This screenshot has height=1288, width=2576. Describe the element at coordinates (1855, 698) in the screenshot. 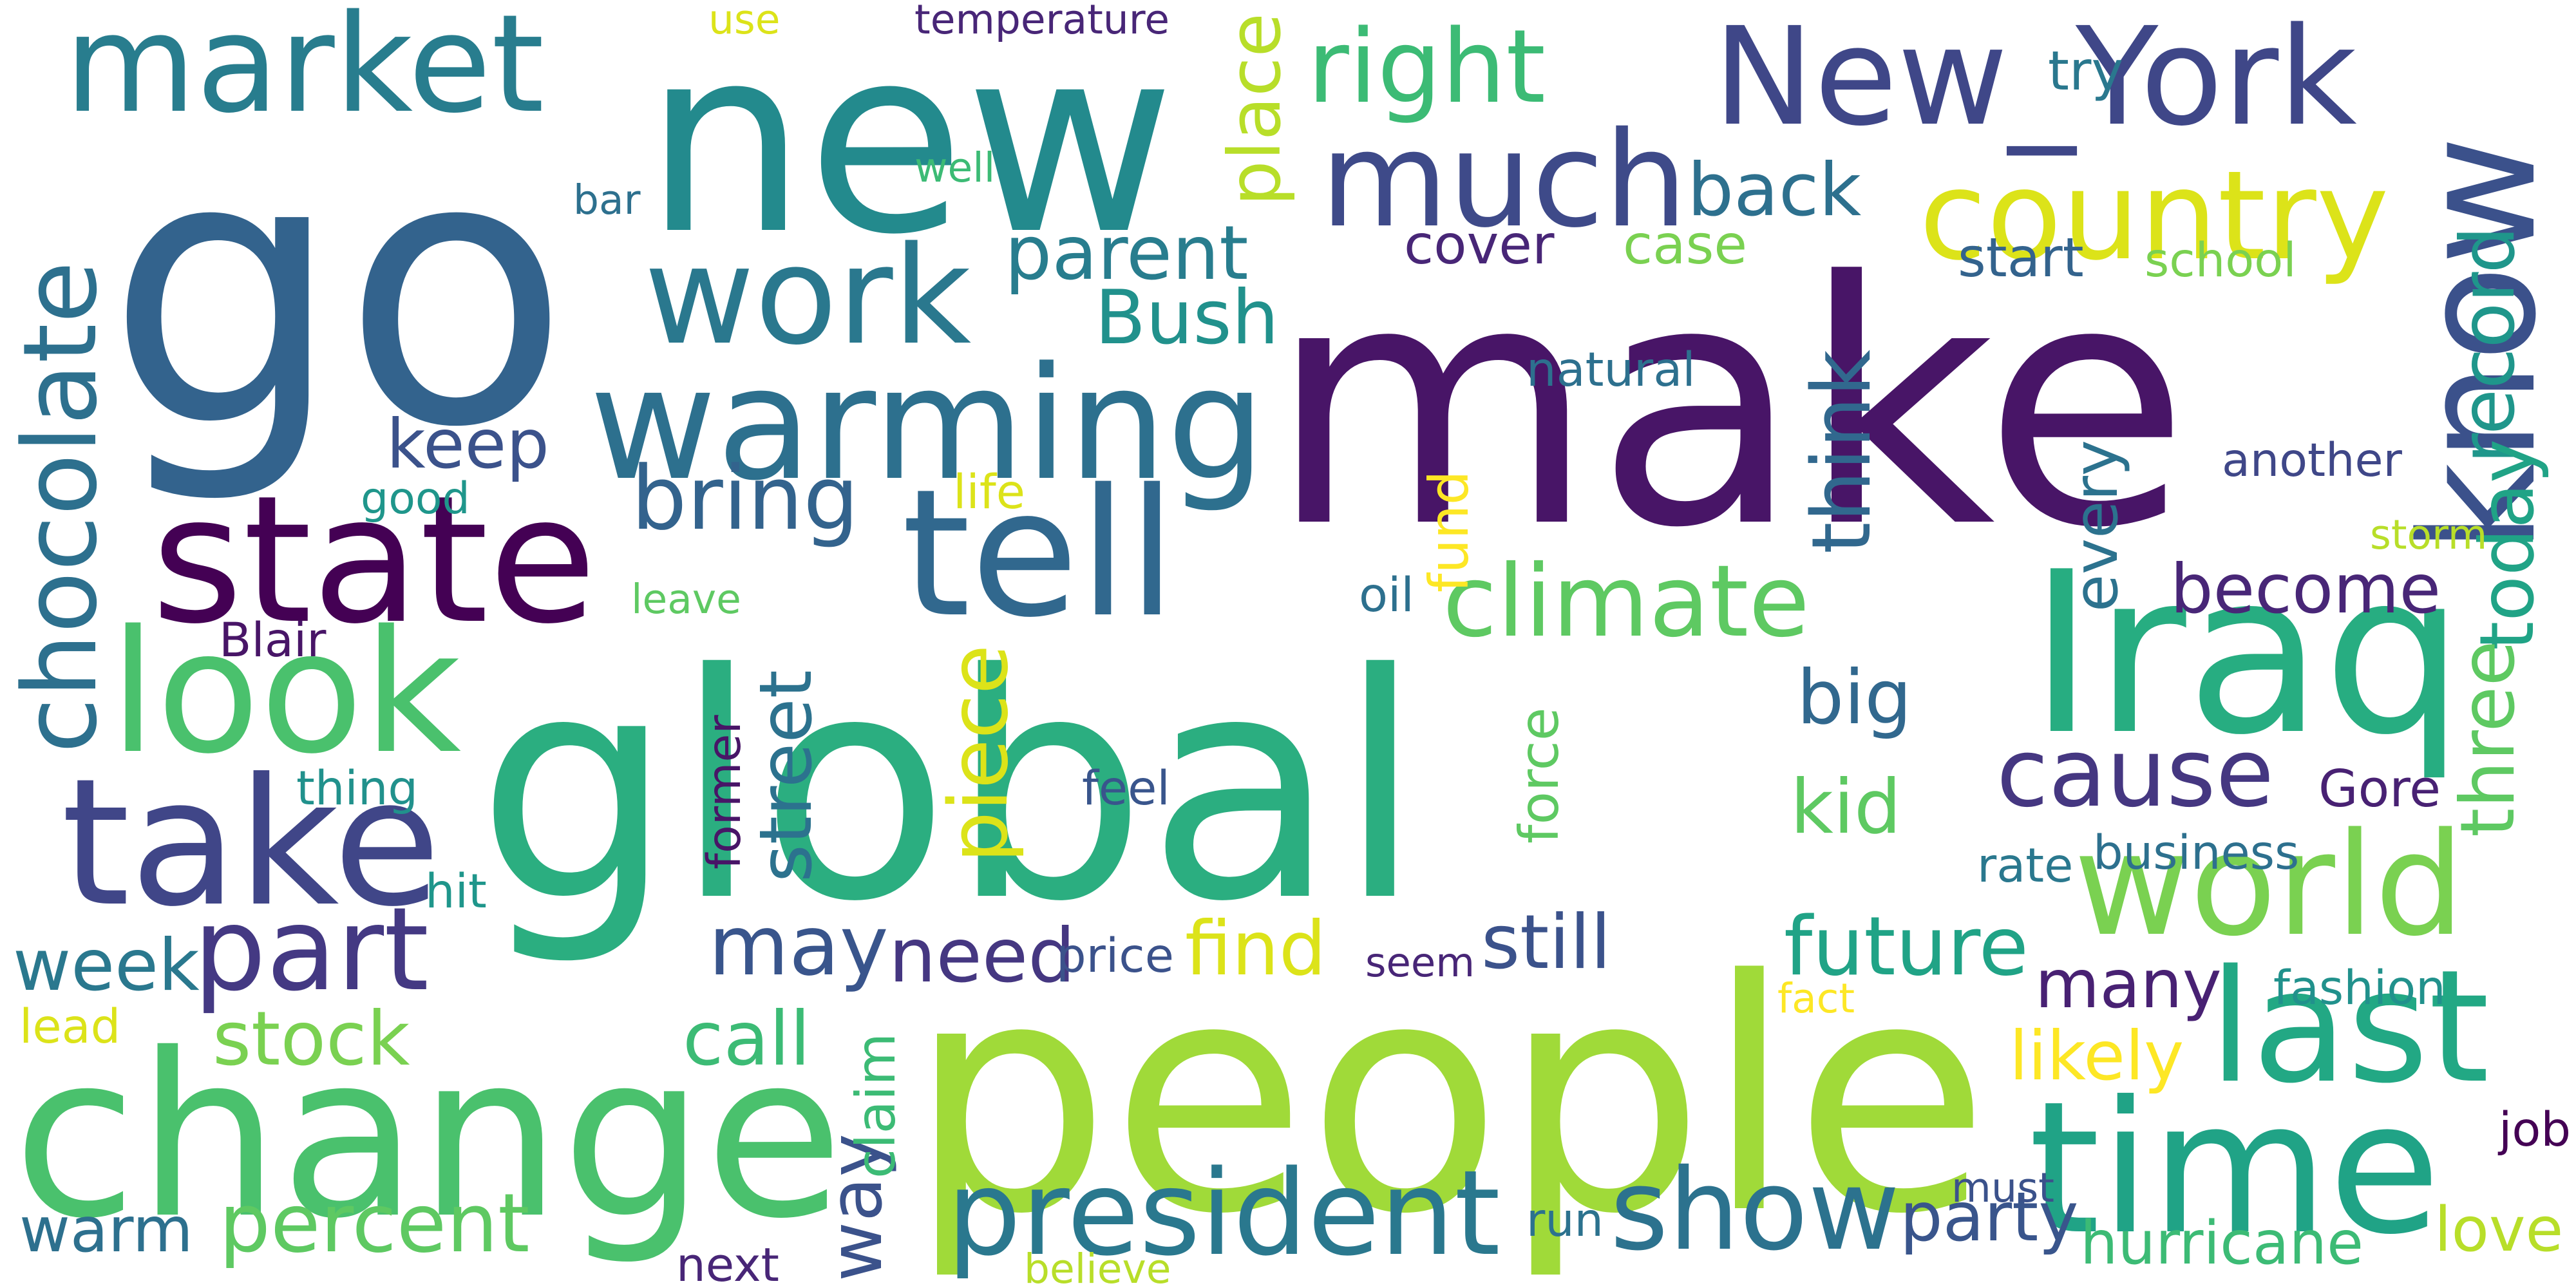

I see `word-big: big` at that location.